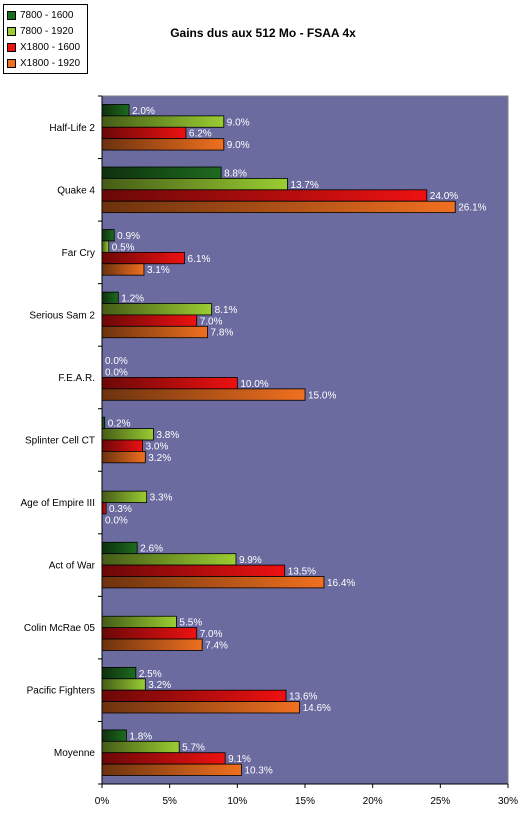 The width and height of the screenshot is (526, 817). I want to click on data-label: 5.5%, so click(190, 623).